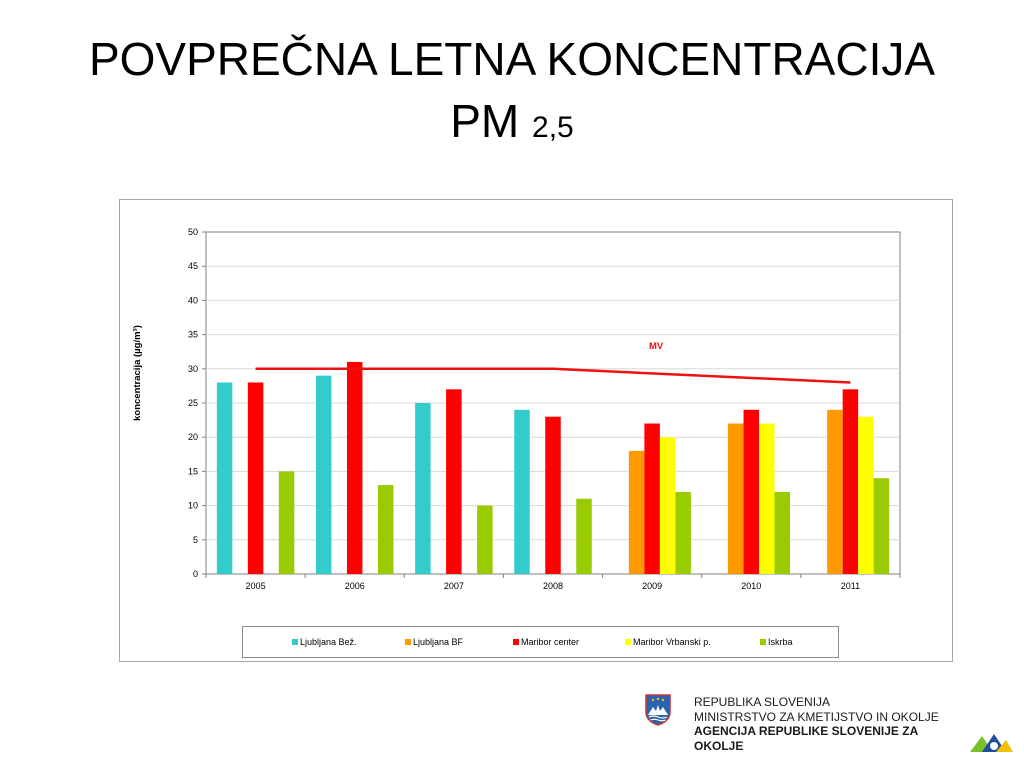 Image resolution: width=1024 pixels, height=768 pixels. What do you see at coordinates (256, 586) in the screenshot?
I see `x-tick-label: 2005` at bounding box center [256, 586].